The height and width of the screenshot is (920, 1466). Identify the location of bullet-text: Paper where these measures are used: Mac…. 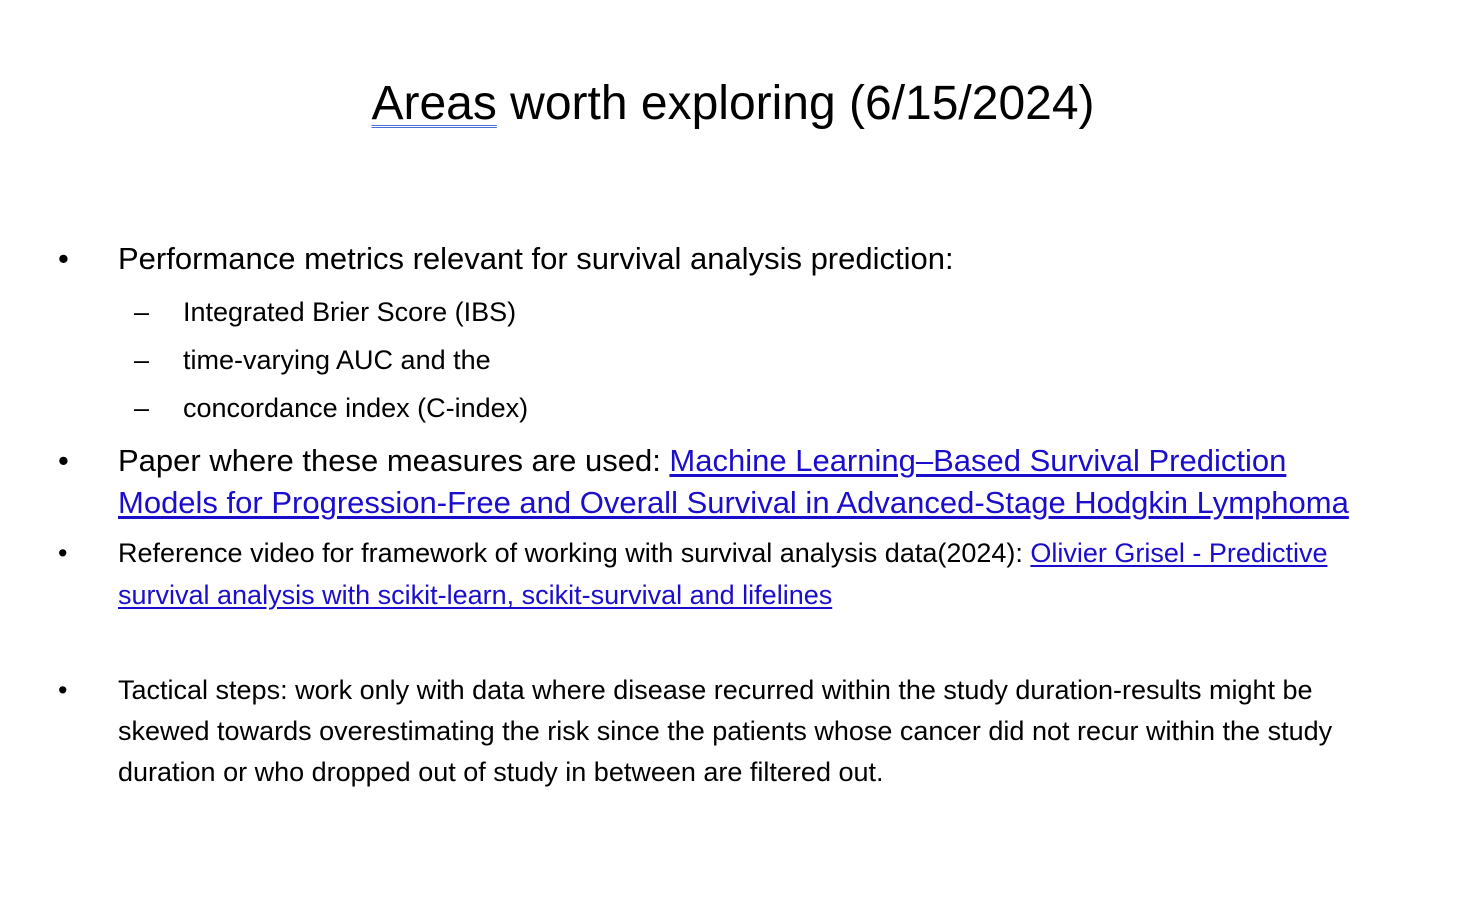
(738, 482).